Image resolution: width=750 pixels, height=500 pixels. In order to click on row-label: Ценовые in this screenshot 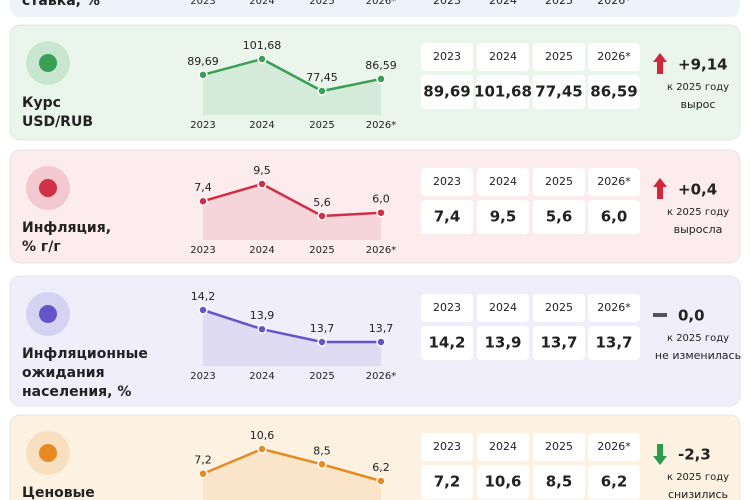, I will do `click(58, 492)`.